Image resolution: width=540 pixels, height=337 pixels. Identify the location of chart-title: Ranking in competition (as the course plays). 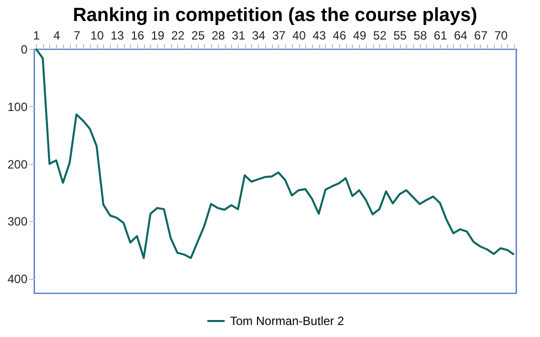
(275, 15).